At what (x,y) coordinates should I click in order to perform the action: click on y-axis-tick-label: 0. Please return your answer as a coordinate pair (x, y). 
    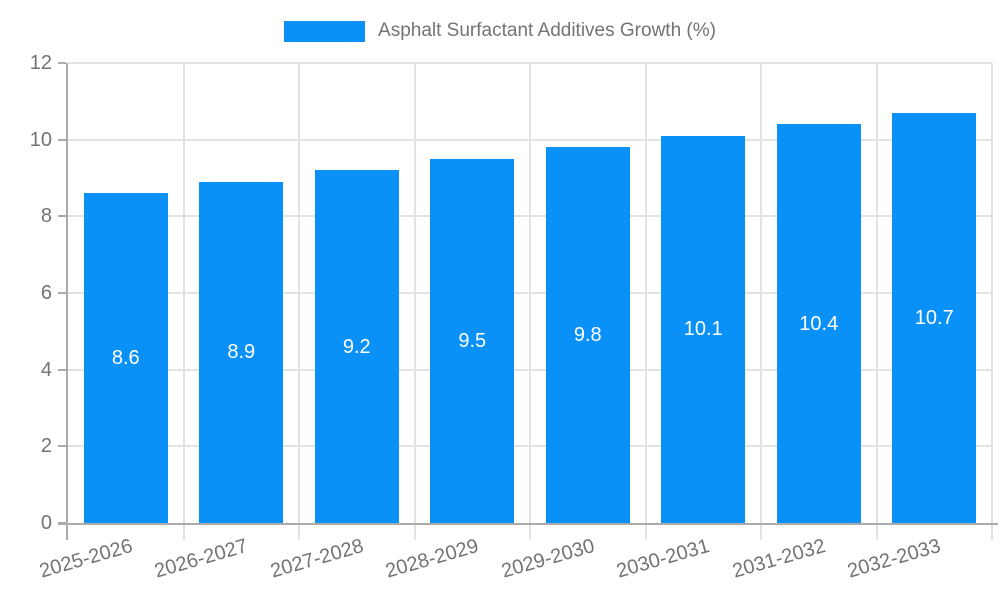
    Looking at the image, I should click on (46, 523).